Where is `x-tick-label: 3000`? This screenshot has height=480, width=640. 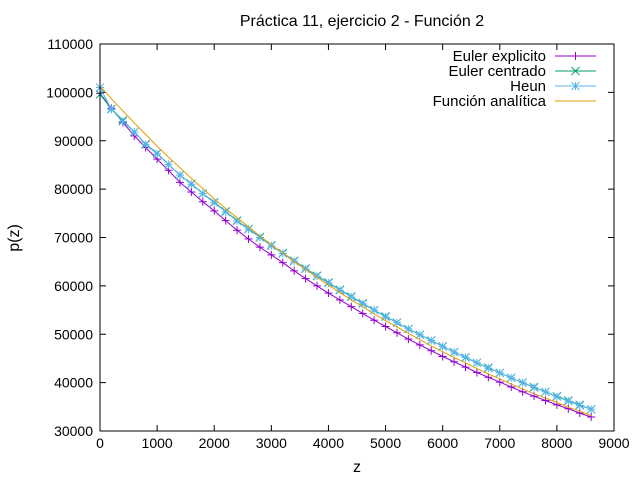 x-tick-label: 3000 is located at coordinates (271, 443).